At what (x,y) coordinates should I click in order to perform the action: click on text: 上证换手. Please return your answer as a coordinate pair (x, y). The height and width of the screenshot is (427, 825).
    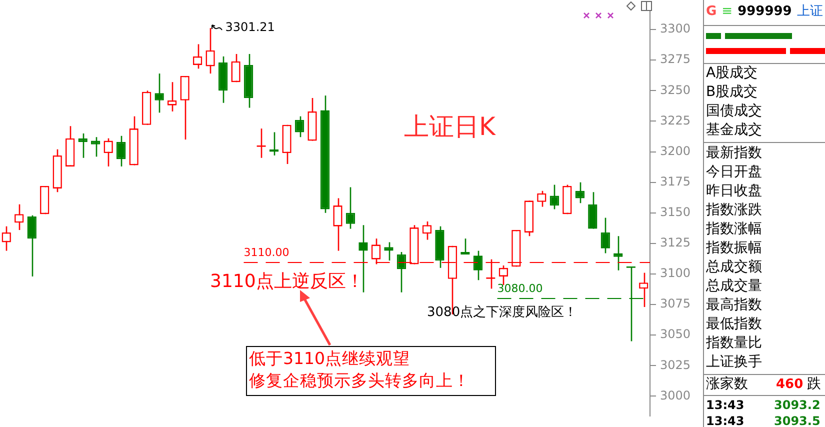
    Looking at the image, I should click on (734, 362).